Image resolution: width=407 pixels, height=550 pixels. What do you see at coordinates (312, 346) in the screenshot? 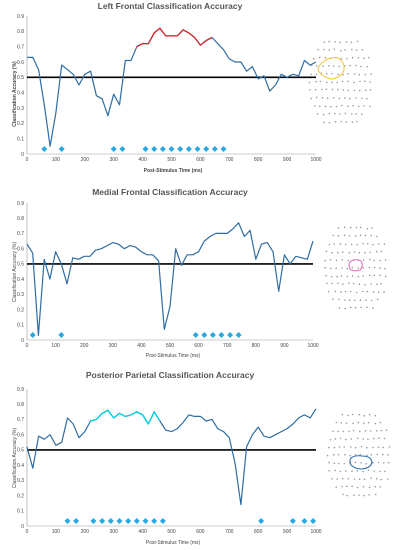
I see `x-tick-label: 1000` at bounding box center [312, 346].